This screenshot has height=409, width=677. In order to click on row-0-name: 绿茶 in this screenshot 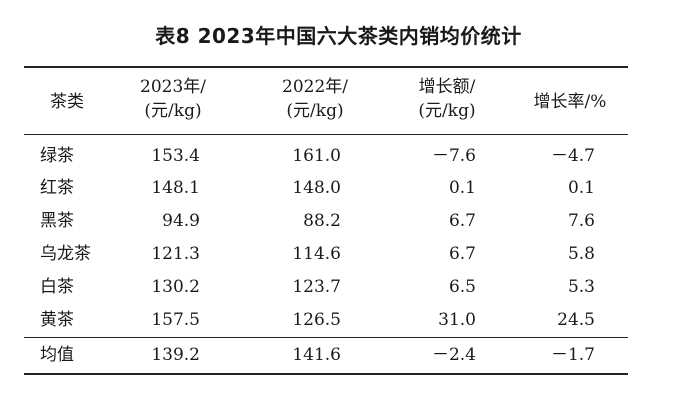, I will do `click(57, 156)`.